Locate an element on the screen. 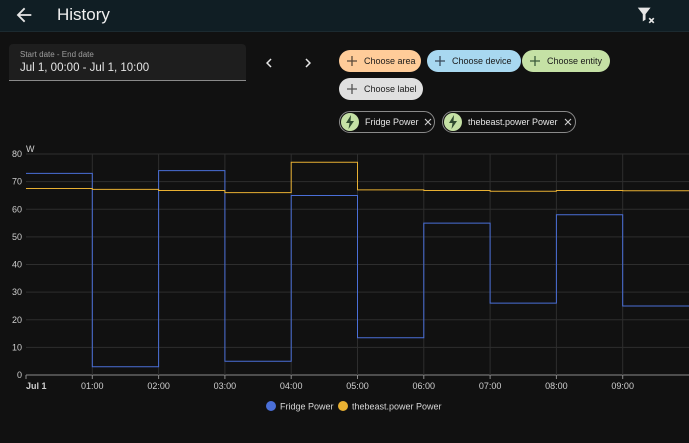  next-range-button is located at coordinates (308, 63).